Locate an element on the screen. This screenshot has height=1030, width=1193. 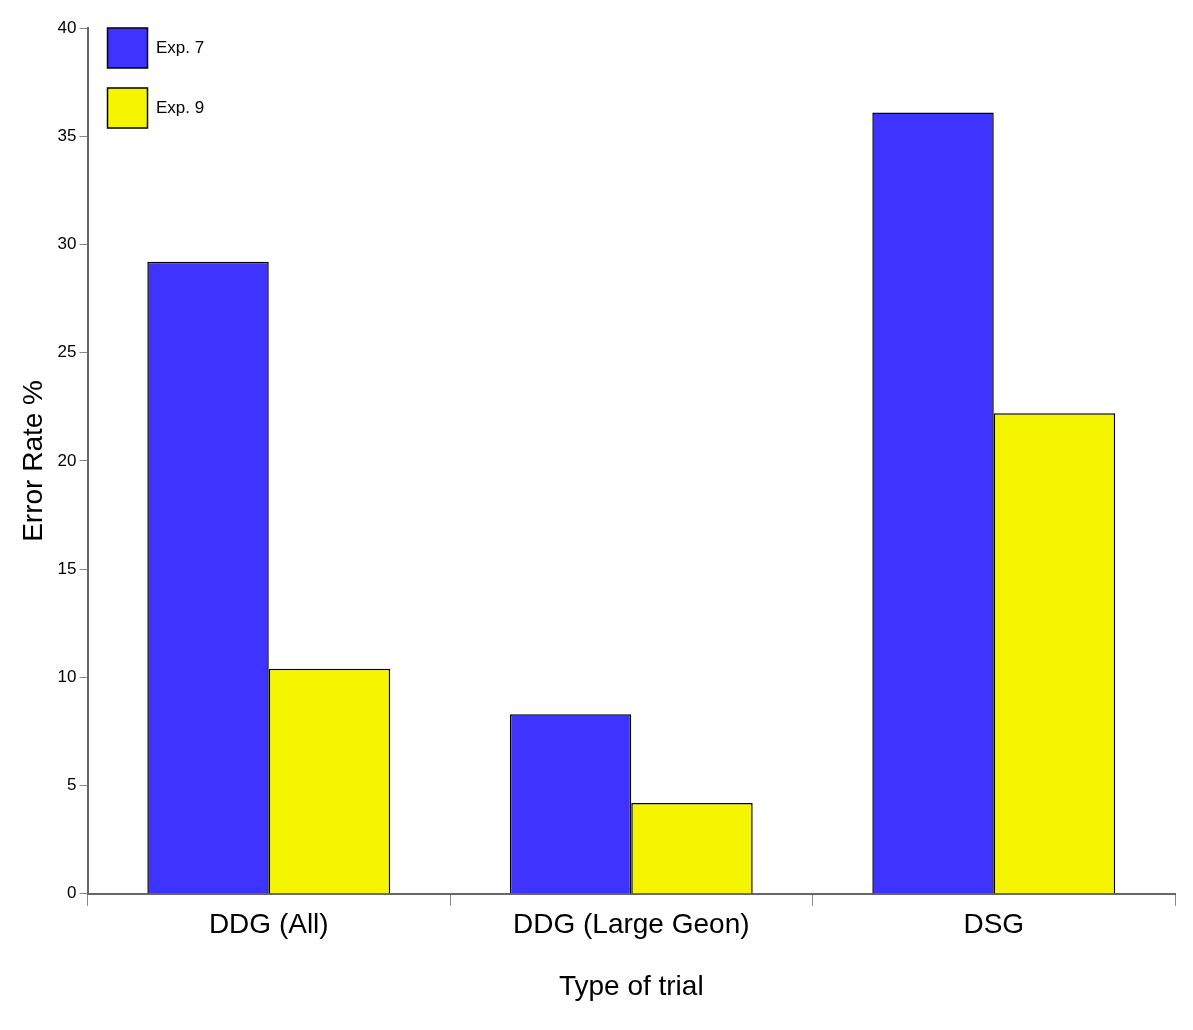
y-tick-label: 5 is located at coordinates (72, 785).